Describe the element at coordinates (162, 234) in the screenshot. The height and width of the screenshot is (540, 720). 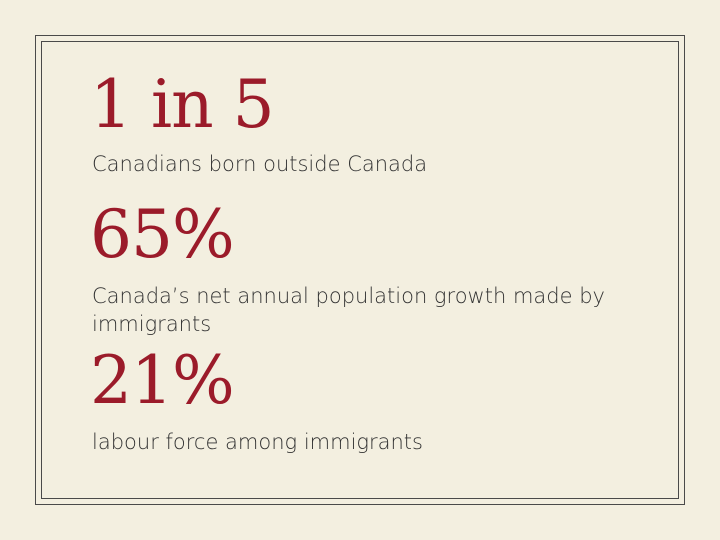
I see `stat-figure: 65%` at that location.